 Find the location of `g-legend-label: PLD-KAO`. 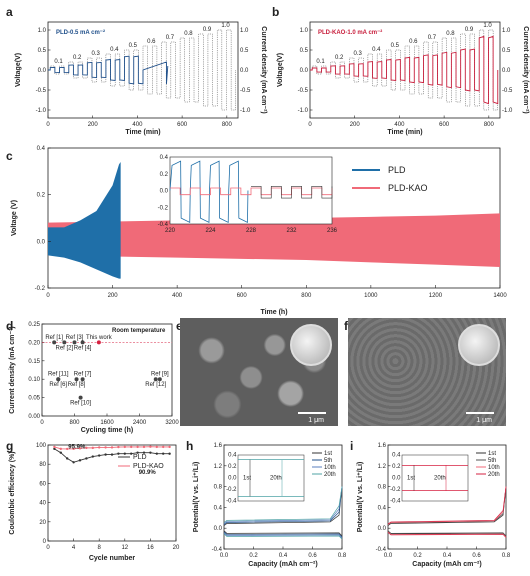

g-legend-label: PLD-KAO is located at coordinates (148, 466).